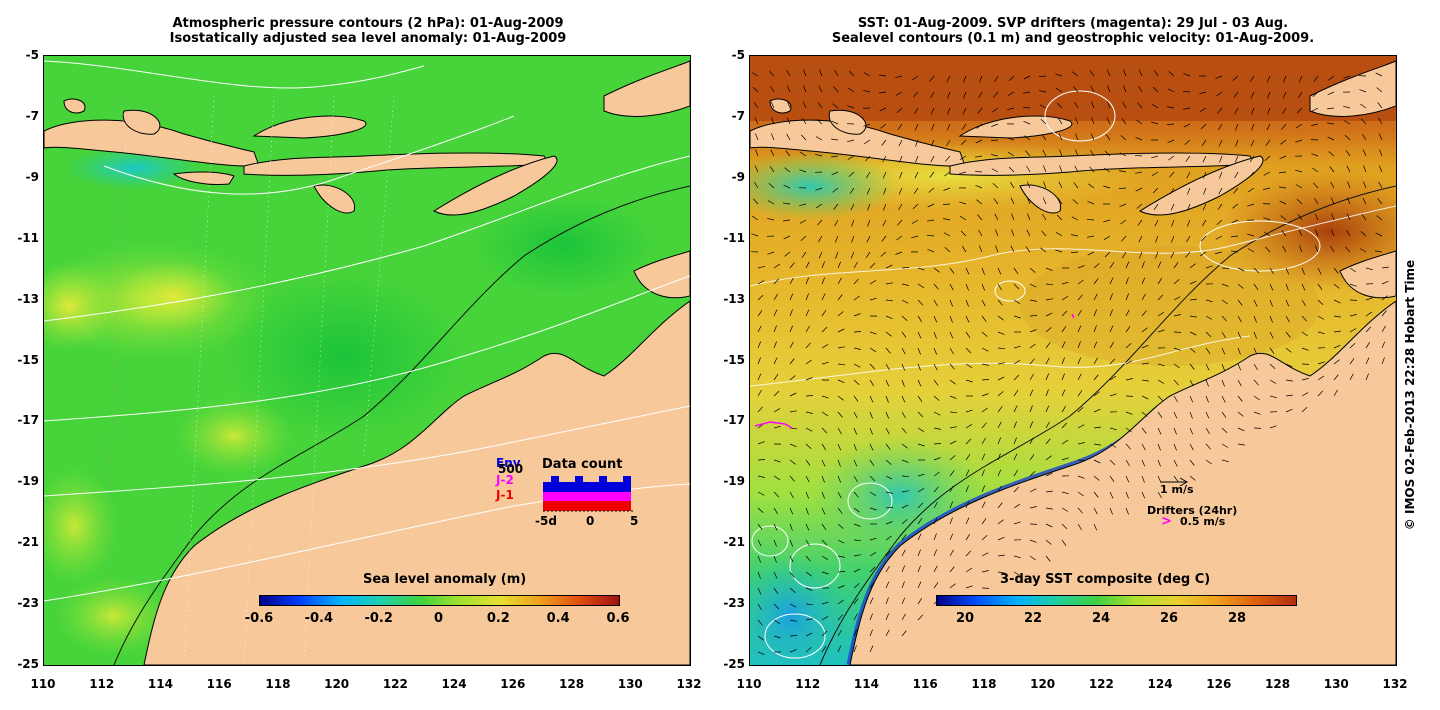 This screenshot has width=1440, height=710. Describe the element at coordinates (984, 684) in the screenshot. I see `right-xtick: 118` at that location.